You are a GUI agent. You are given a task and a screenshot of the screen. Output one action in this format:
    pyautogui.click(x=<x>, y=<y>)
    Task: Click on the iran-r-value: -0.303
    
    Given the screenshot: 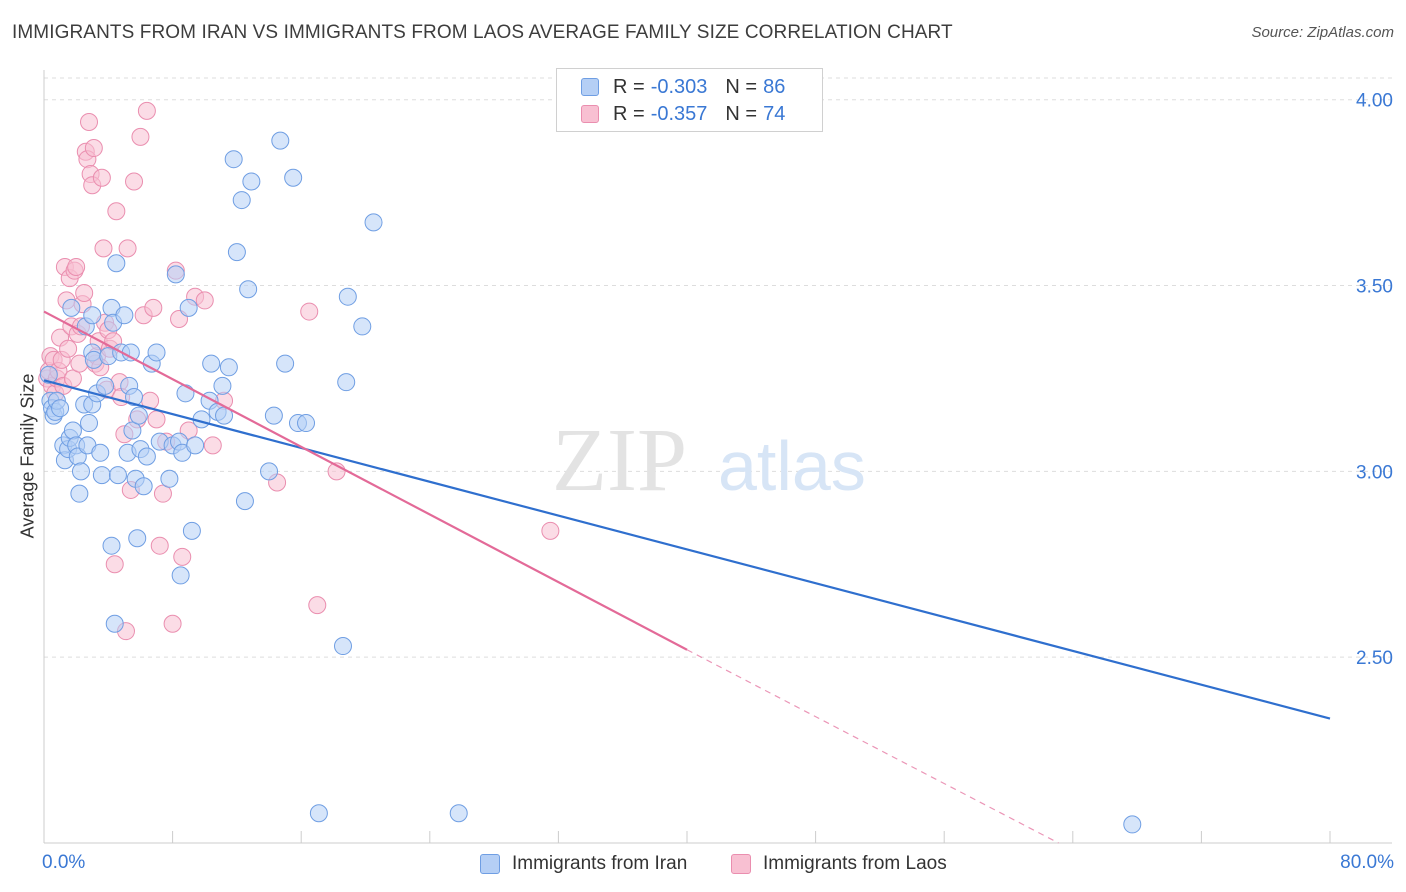 What is the action you would take?
    pyautogui.click(x=679, y=86)
    